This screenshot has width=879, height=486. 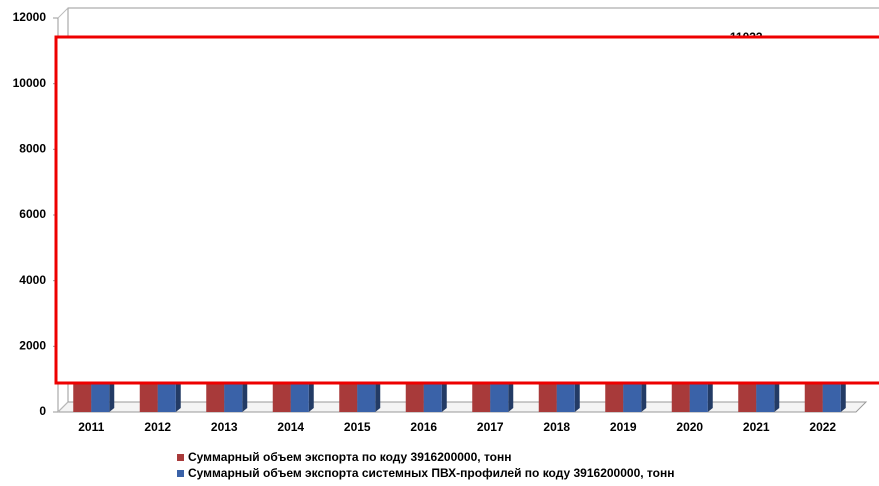 I want to click on x-tick-label: 2018, so click(x=556, y=427).